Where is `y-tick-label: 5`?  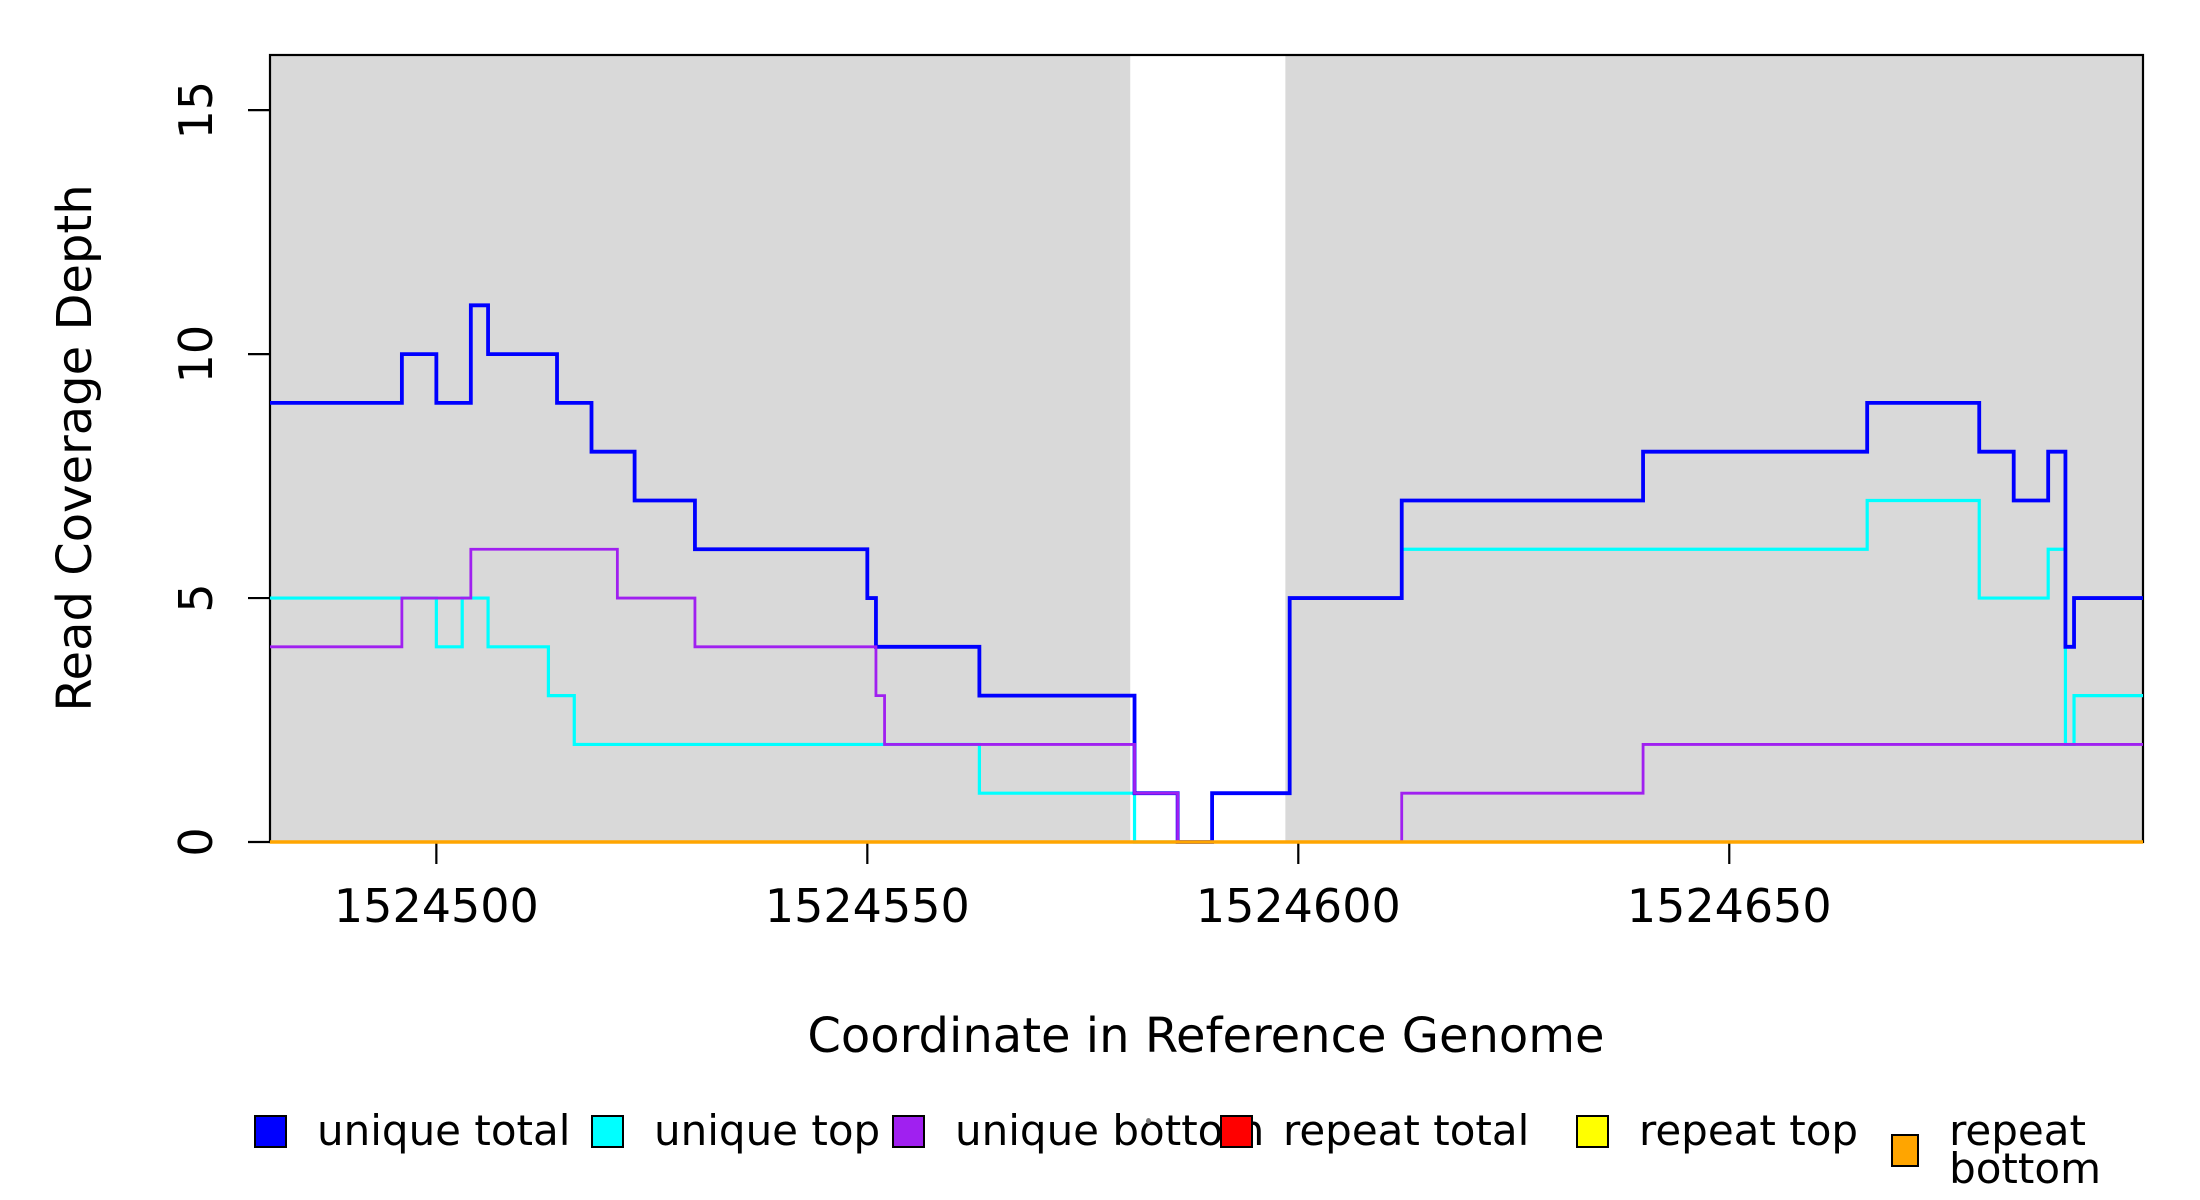
y-tick-label: 5 is located at coordinates (196, 597).